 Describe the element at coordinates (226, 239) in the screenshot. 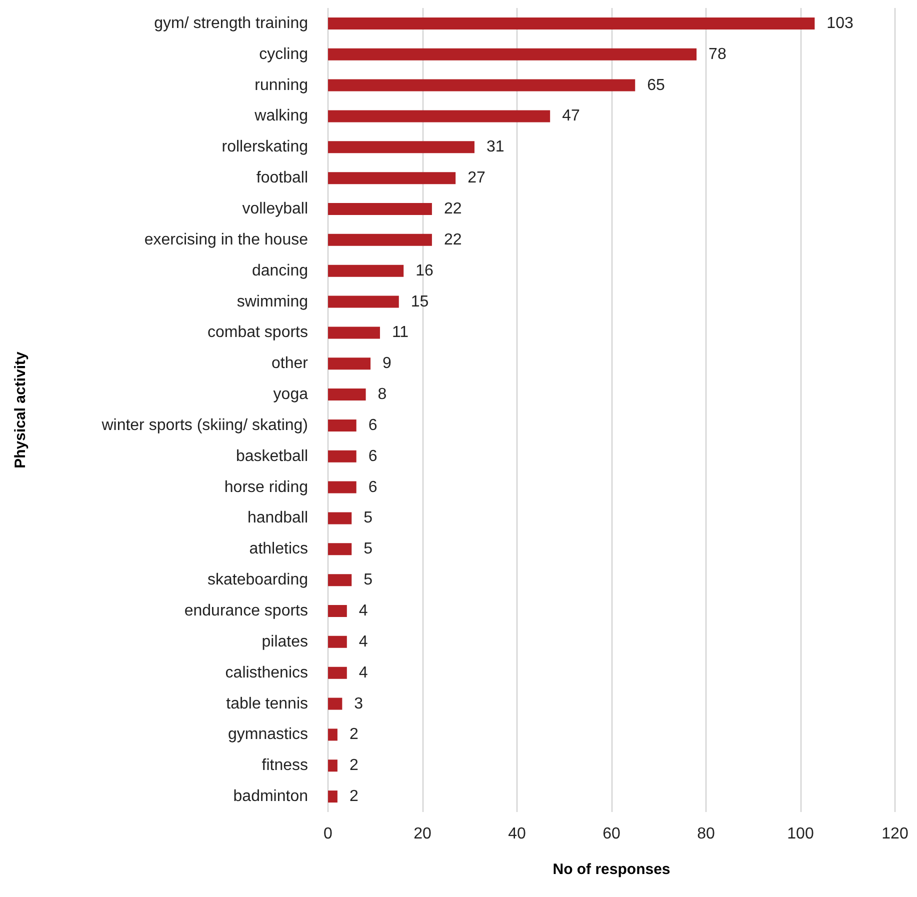

I see `y-tick-label: exercising in the house` at that location.